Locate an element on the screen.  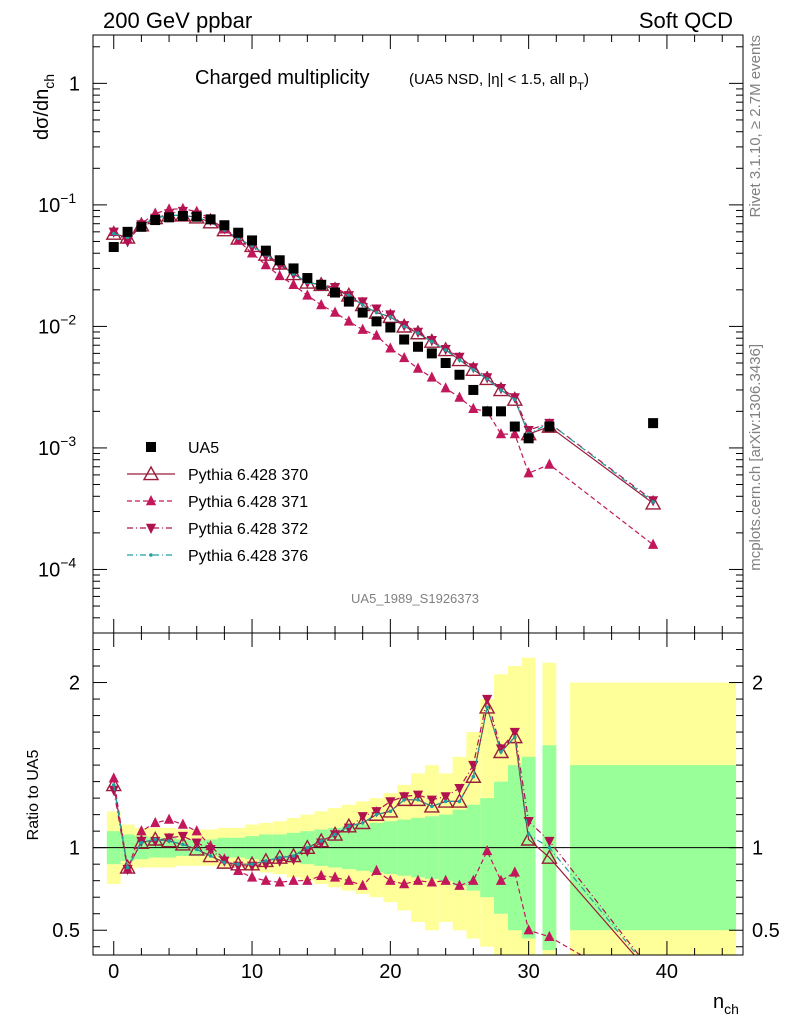
series-line is located at coordinates (348, 866).